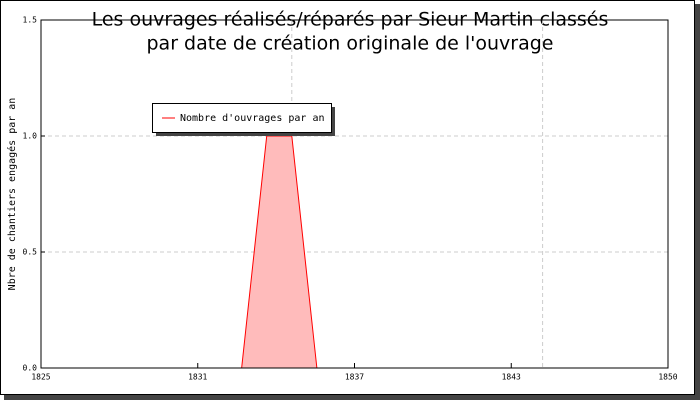 The image size is (700, 404). I want to click on x-tick-label: 1843, so click(511, 377).